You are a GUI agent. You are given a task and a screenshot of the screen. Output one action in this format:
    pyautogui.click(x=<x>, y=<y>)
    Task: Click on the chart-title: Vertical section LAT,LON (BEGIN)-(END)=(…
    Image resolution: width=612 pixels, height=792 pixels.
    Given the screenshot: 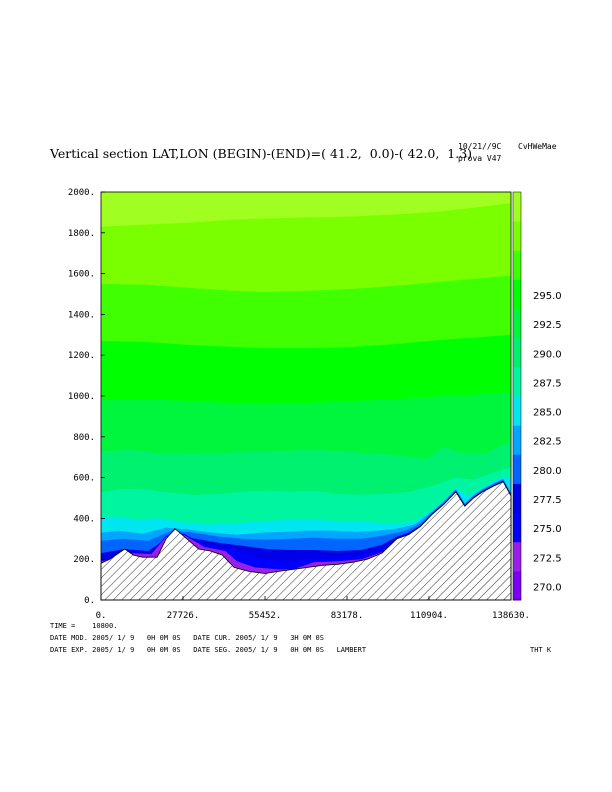 What is the action you would take?
    pyautogui.click(x=261, y=153)
    